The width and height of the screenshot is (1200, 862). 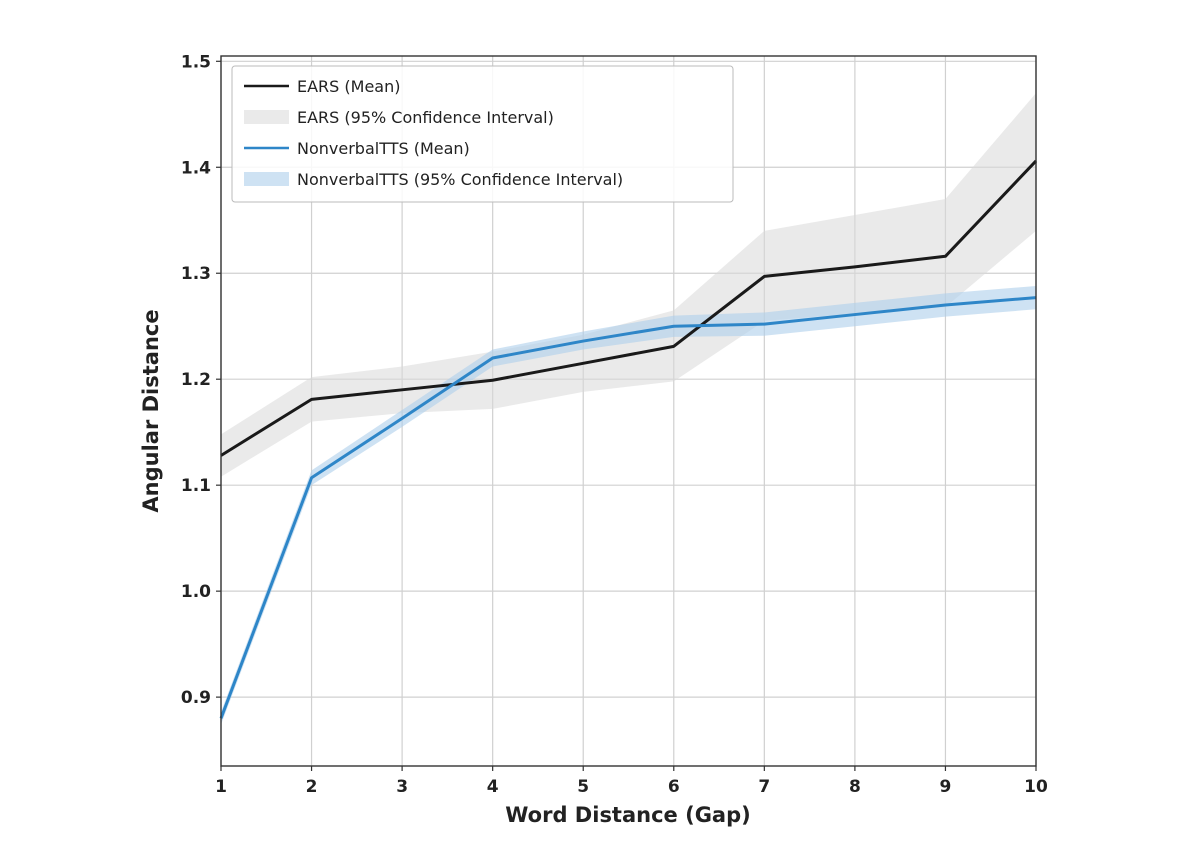 I want to click on legend-frame, so click(x=482, y=134).